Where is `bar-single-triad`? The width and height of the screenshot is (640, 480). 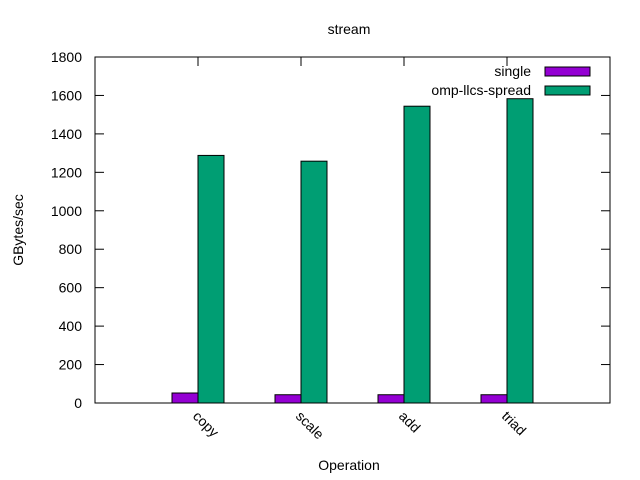
bar-single-triad is located at coordinates (494, 399).